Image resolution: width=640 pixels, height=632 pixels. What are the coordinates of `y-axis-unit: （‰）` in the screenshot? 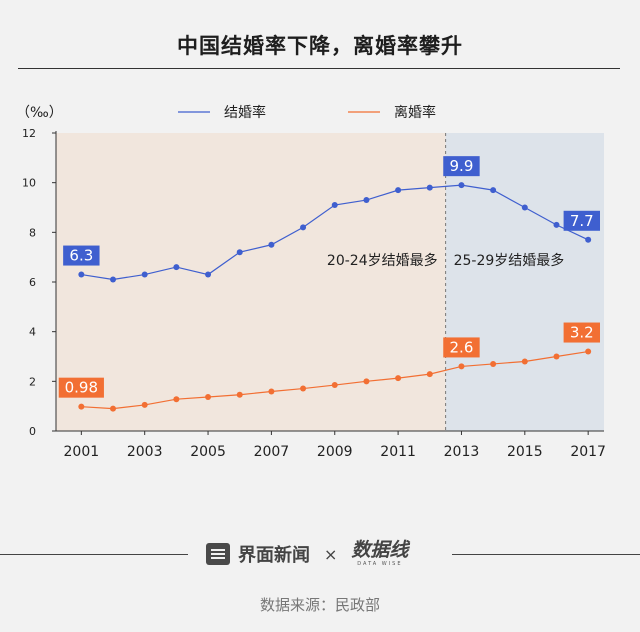 It's located at (39, 113).